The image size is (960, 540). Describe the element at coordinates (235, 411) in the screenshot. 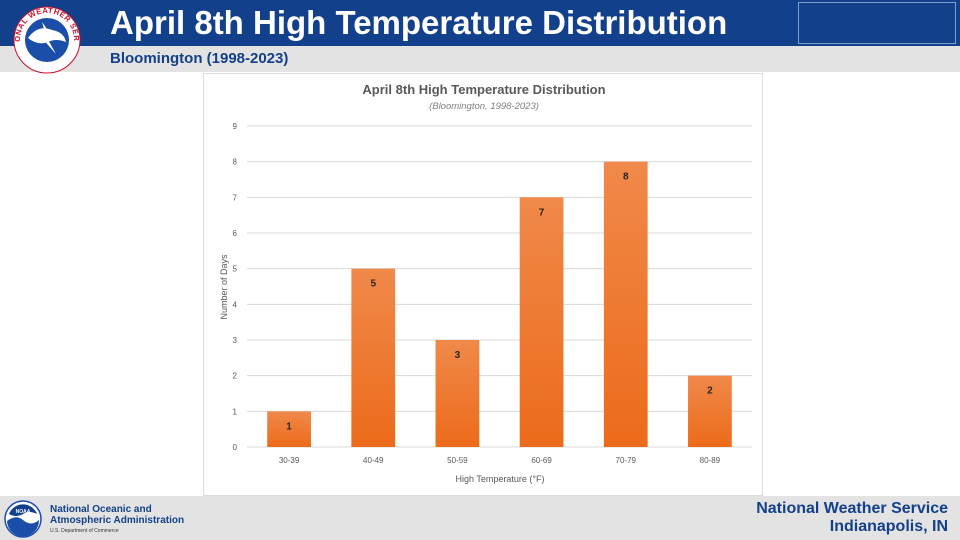

I see `y-tick-label: 1` at that location.